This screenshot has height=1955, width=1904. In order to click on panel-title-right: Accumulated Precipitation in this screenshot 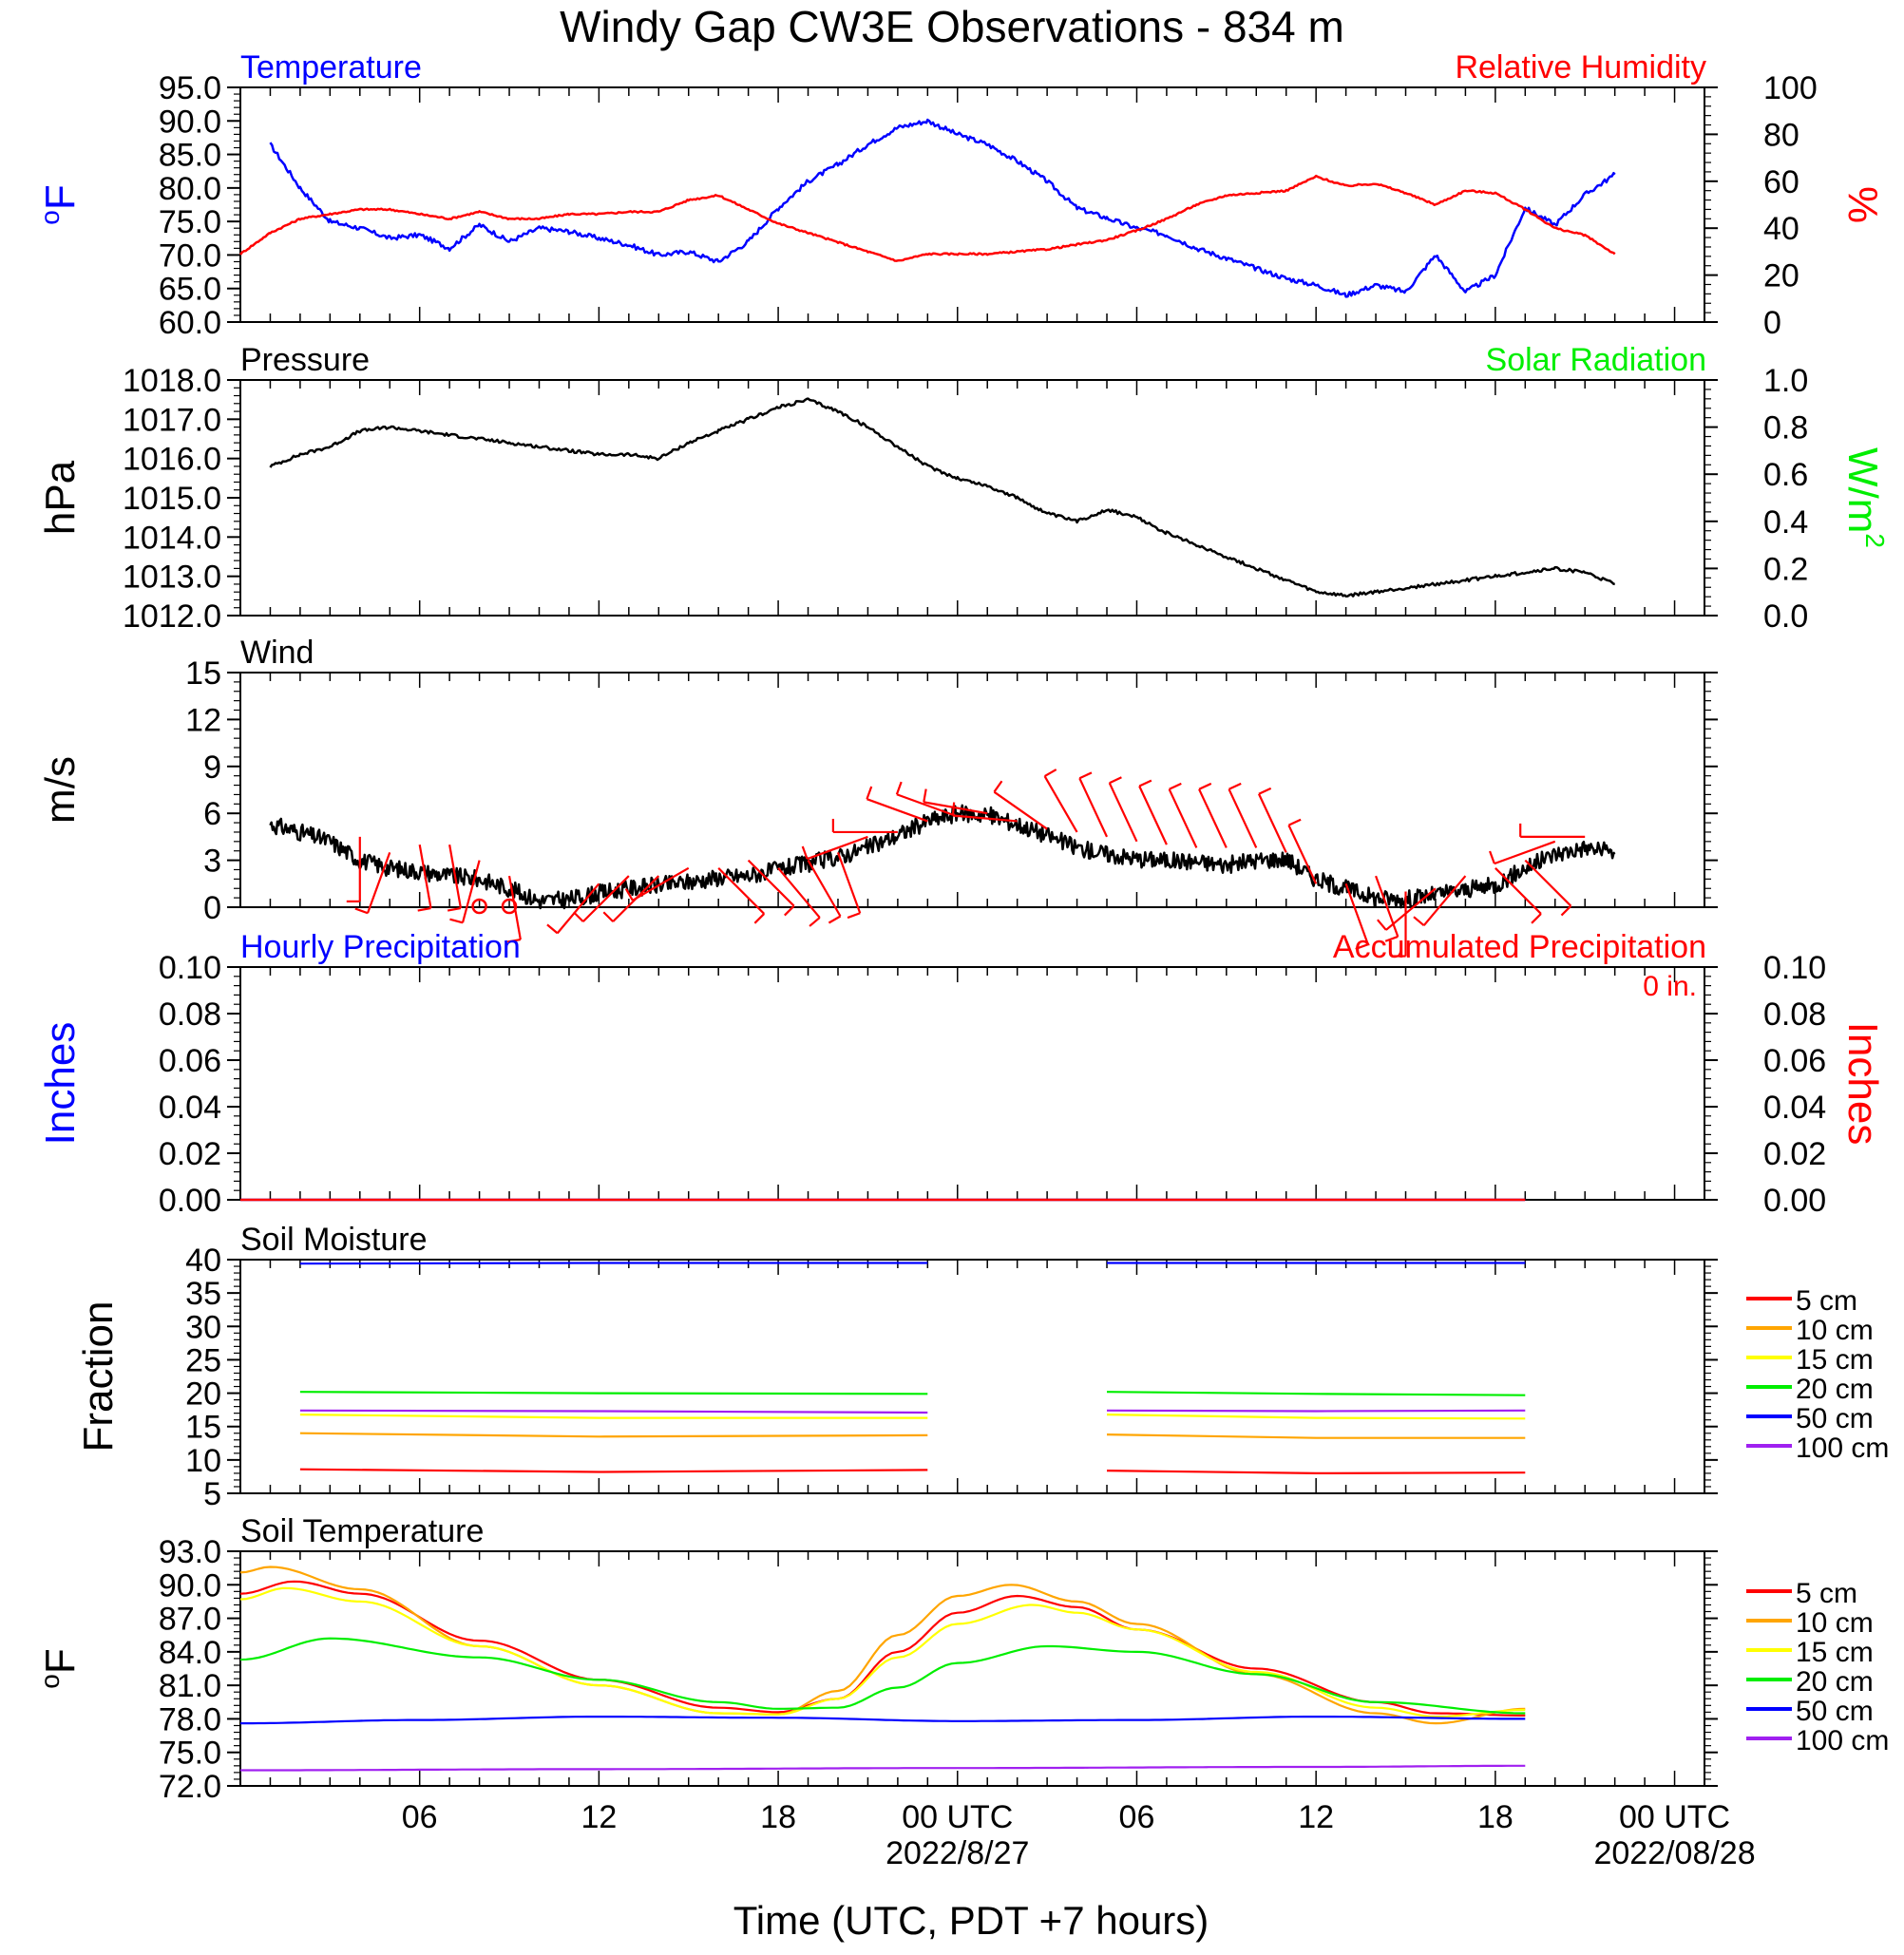, I will do `click(1519, 947)`.